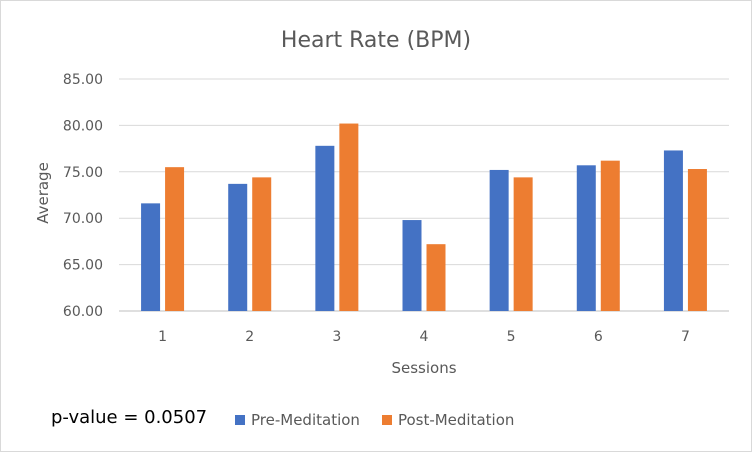 Image resolution: width=752 pixels, height=452 pixels. I want to click on legend-item-pre: Pre-Meditation, so click(297, 420).